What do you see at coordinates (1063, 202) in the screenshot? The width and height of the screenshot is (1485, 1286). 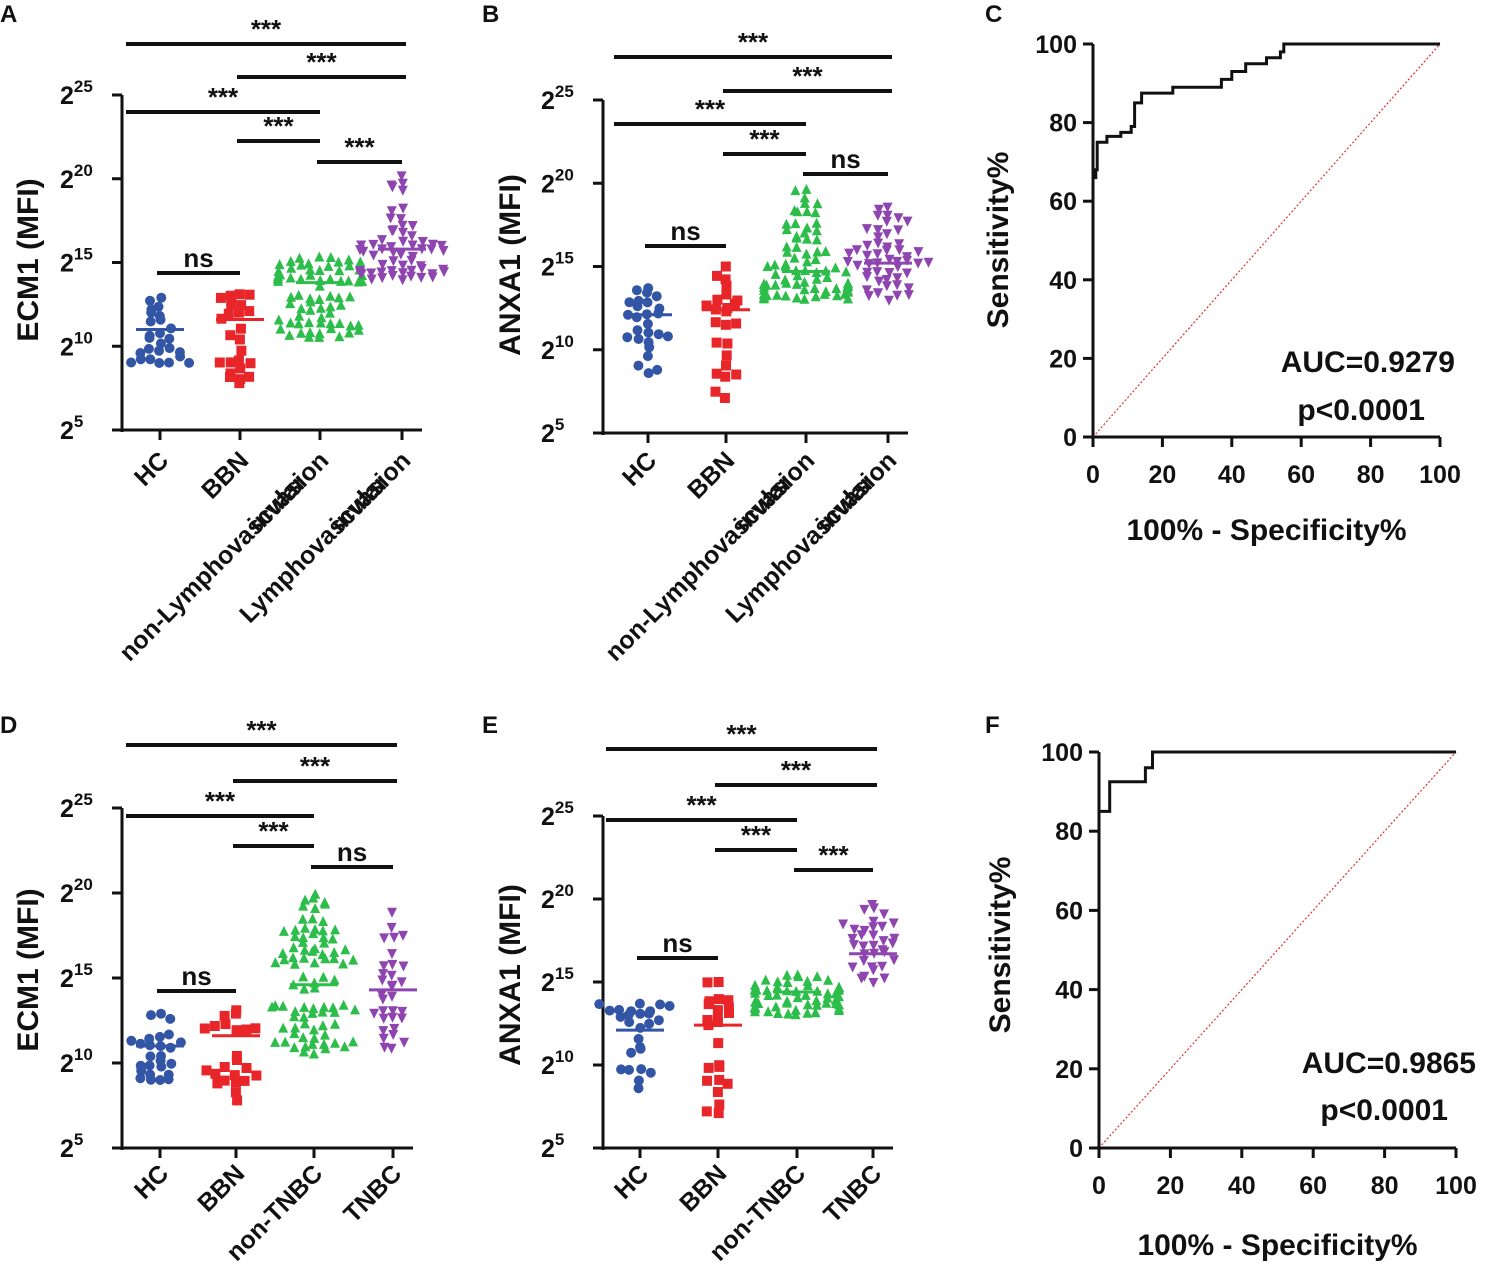 I see `y-tick-label: 60` at bounding box center [1063, 202].